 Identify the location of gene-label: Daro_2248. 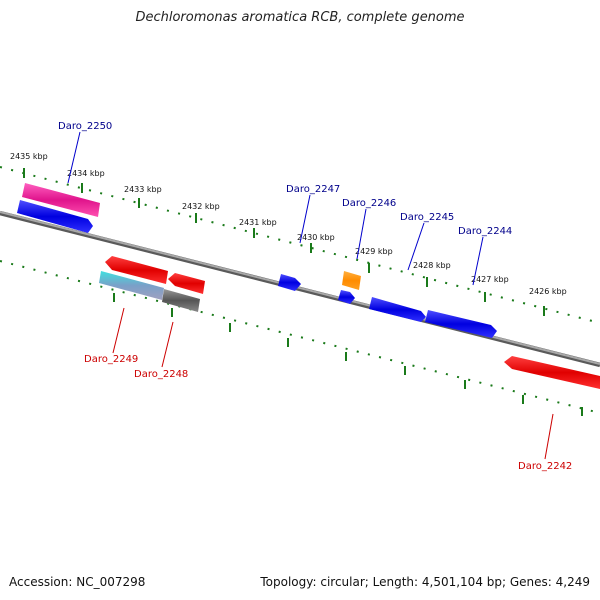
(161, 374).